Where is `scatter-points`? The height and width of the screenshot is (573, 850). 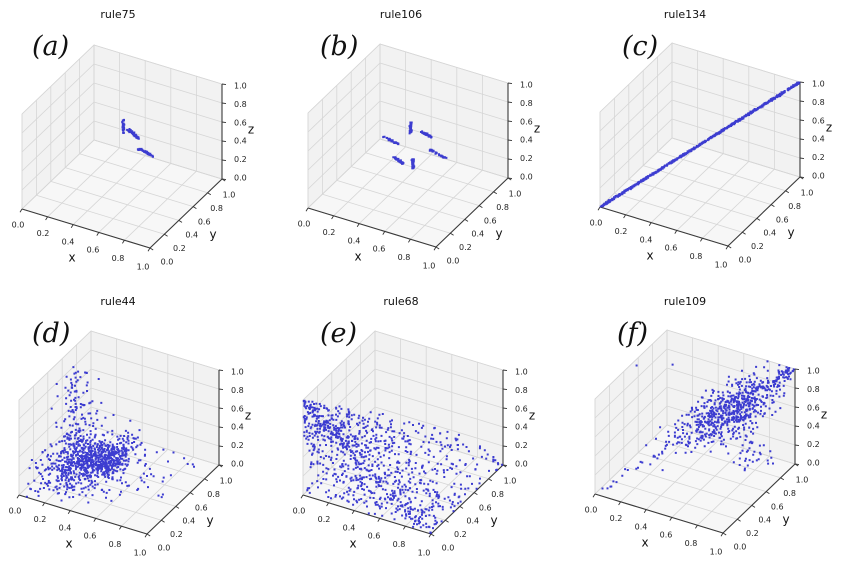
scatter-points is located at coordinates (403, 466).